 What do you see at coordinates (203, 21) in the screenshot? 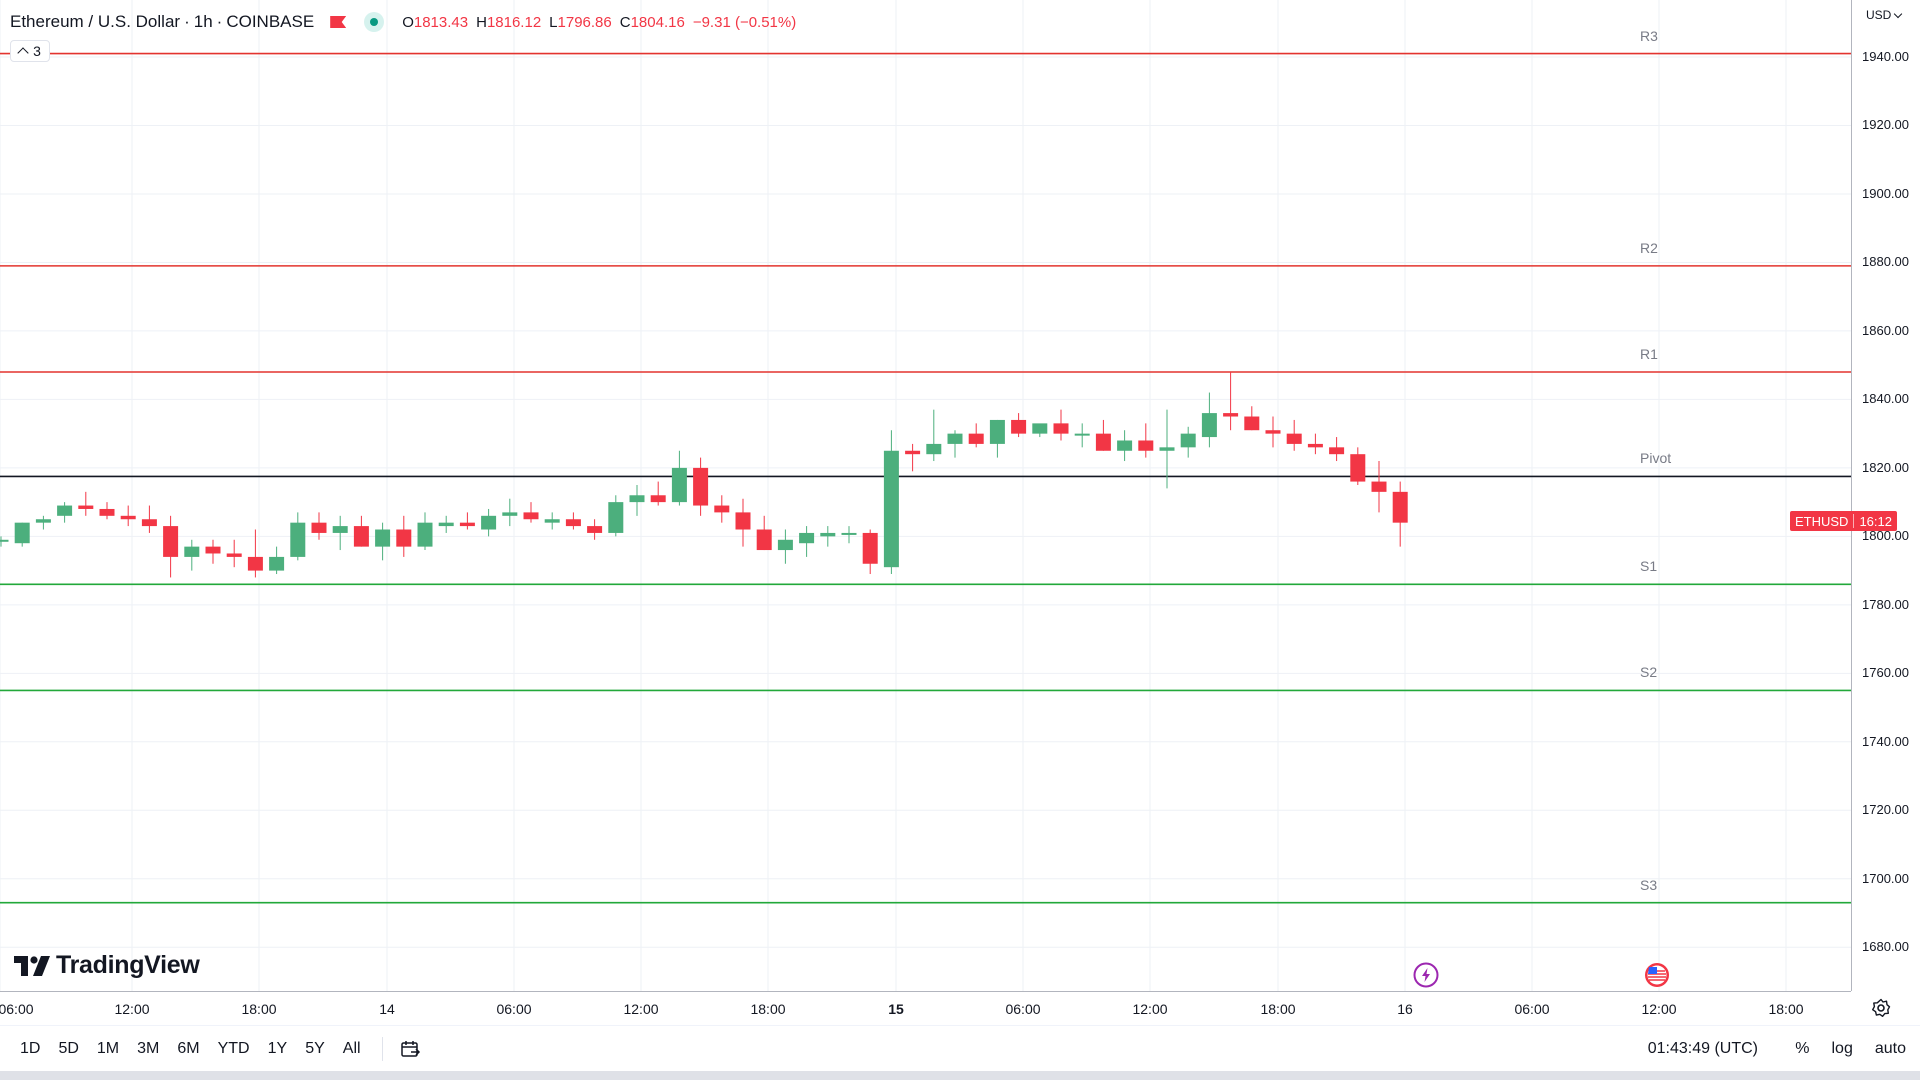
I see `interval-label: 1h` at bounding box center [203, 21].